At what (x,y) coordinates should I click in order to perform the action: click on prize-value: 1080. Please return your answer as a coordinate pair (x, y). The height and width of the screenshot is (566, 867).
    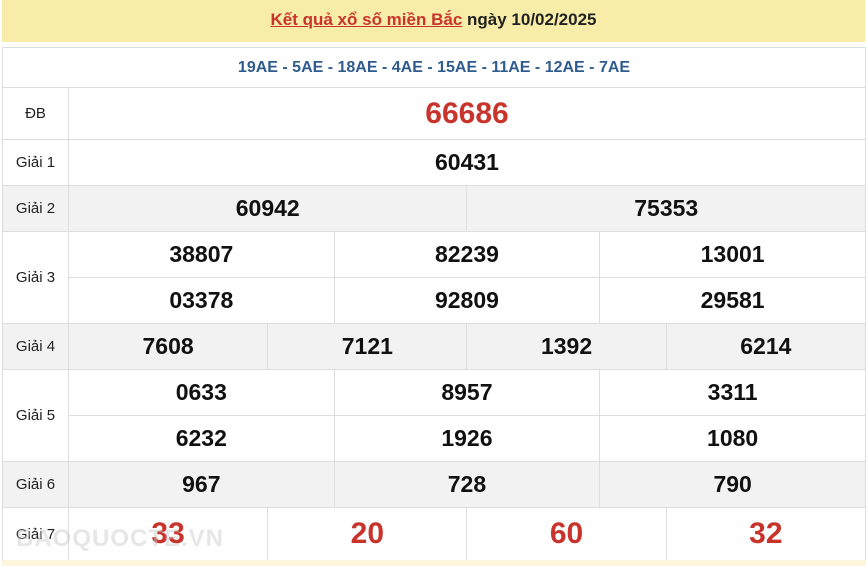
    Looking at the image, I should click on (732, 438).